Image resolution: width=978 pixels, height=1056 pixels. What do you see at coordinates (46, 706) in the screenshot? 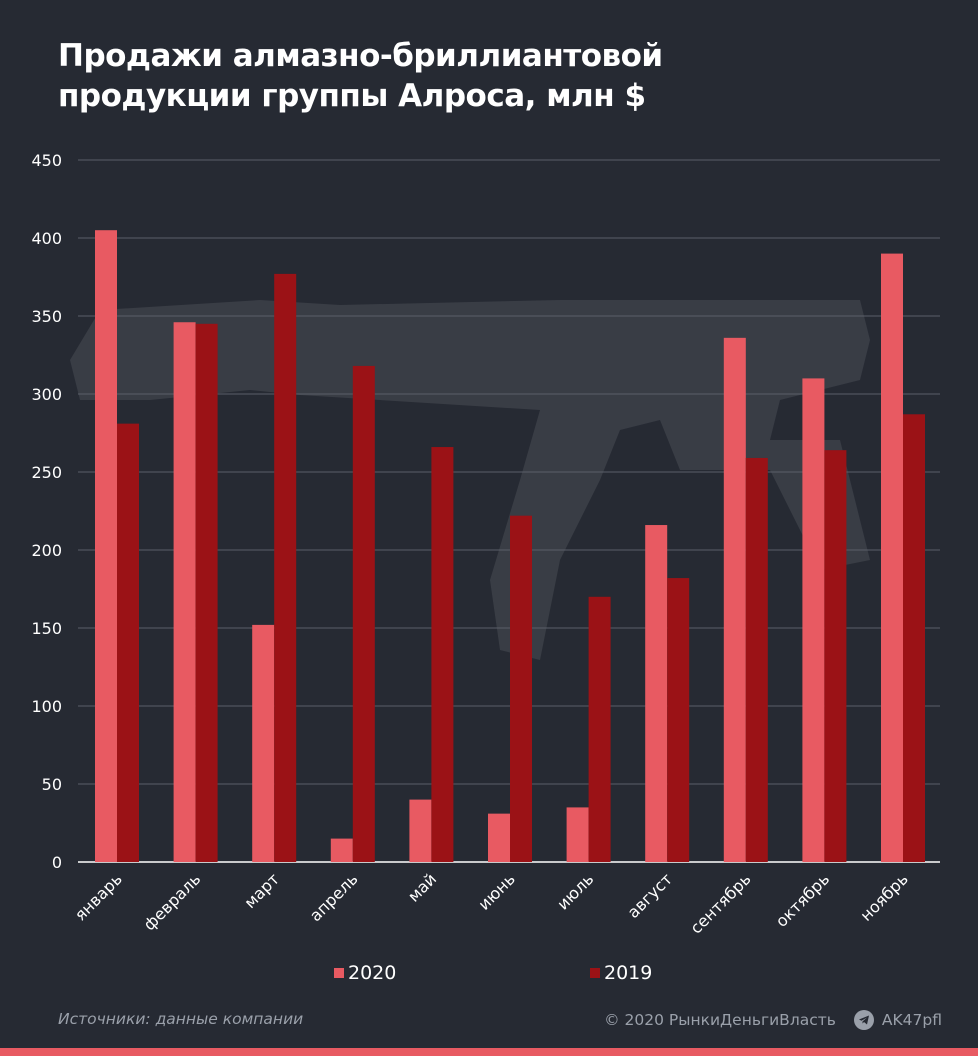
I see `y-tick-label: 100` at bounding box center [46, 706].